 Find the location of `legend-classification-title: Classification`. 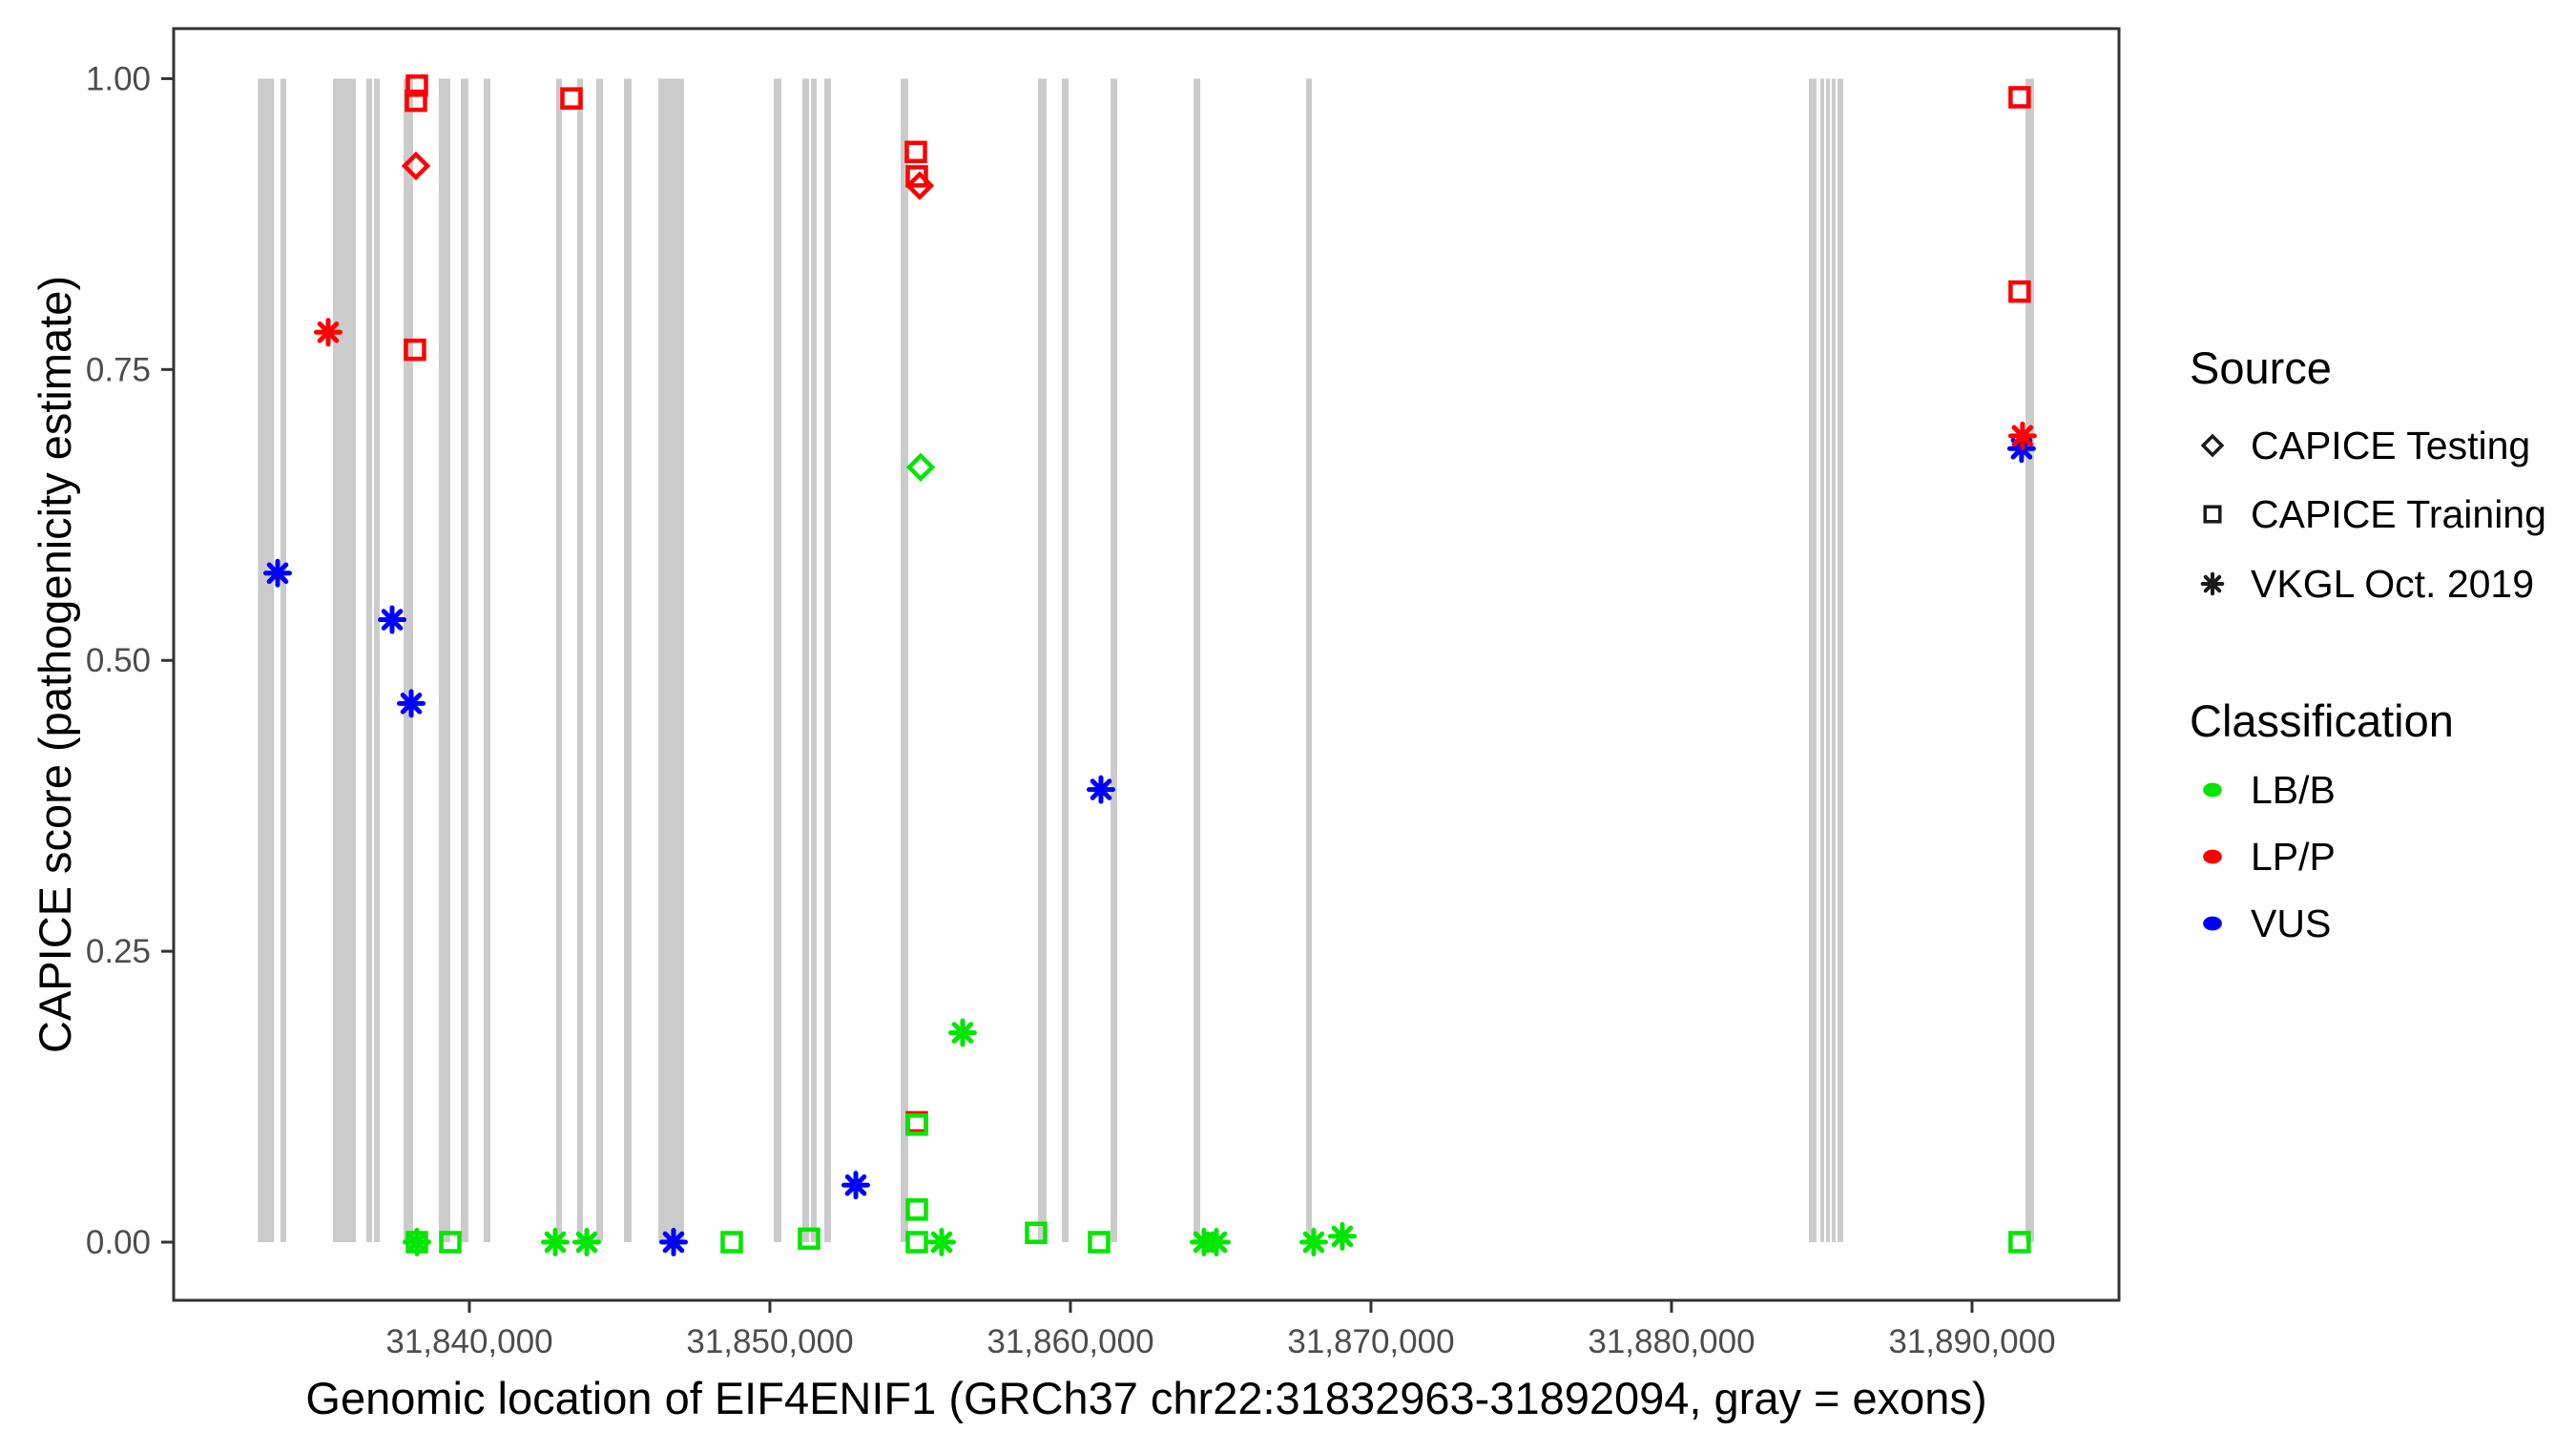

legend-classification-title: Classification is located at coordinates (2322, 720).